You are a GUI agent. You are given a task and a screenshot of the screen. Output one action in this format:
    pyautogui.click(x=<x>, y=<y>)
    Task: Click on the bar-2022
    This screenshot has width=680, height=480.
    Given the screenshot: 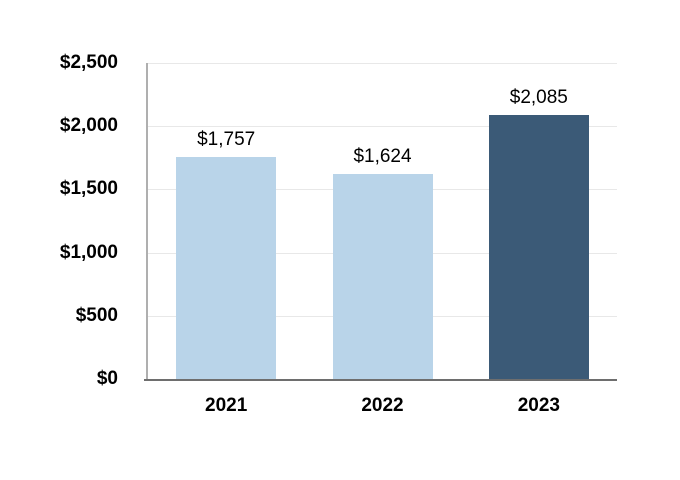 What is the action you would take?
    pyautogui.click(x=382, y=276)
    